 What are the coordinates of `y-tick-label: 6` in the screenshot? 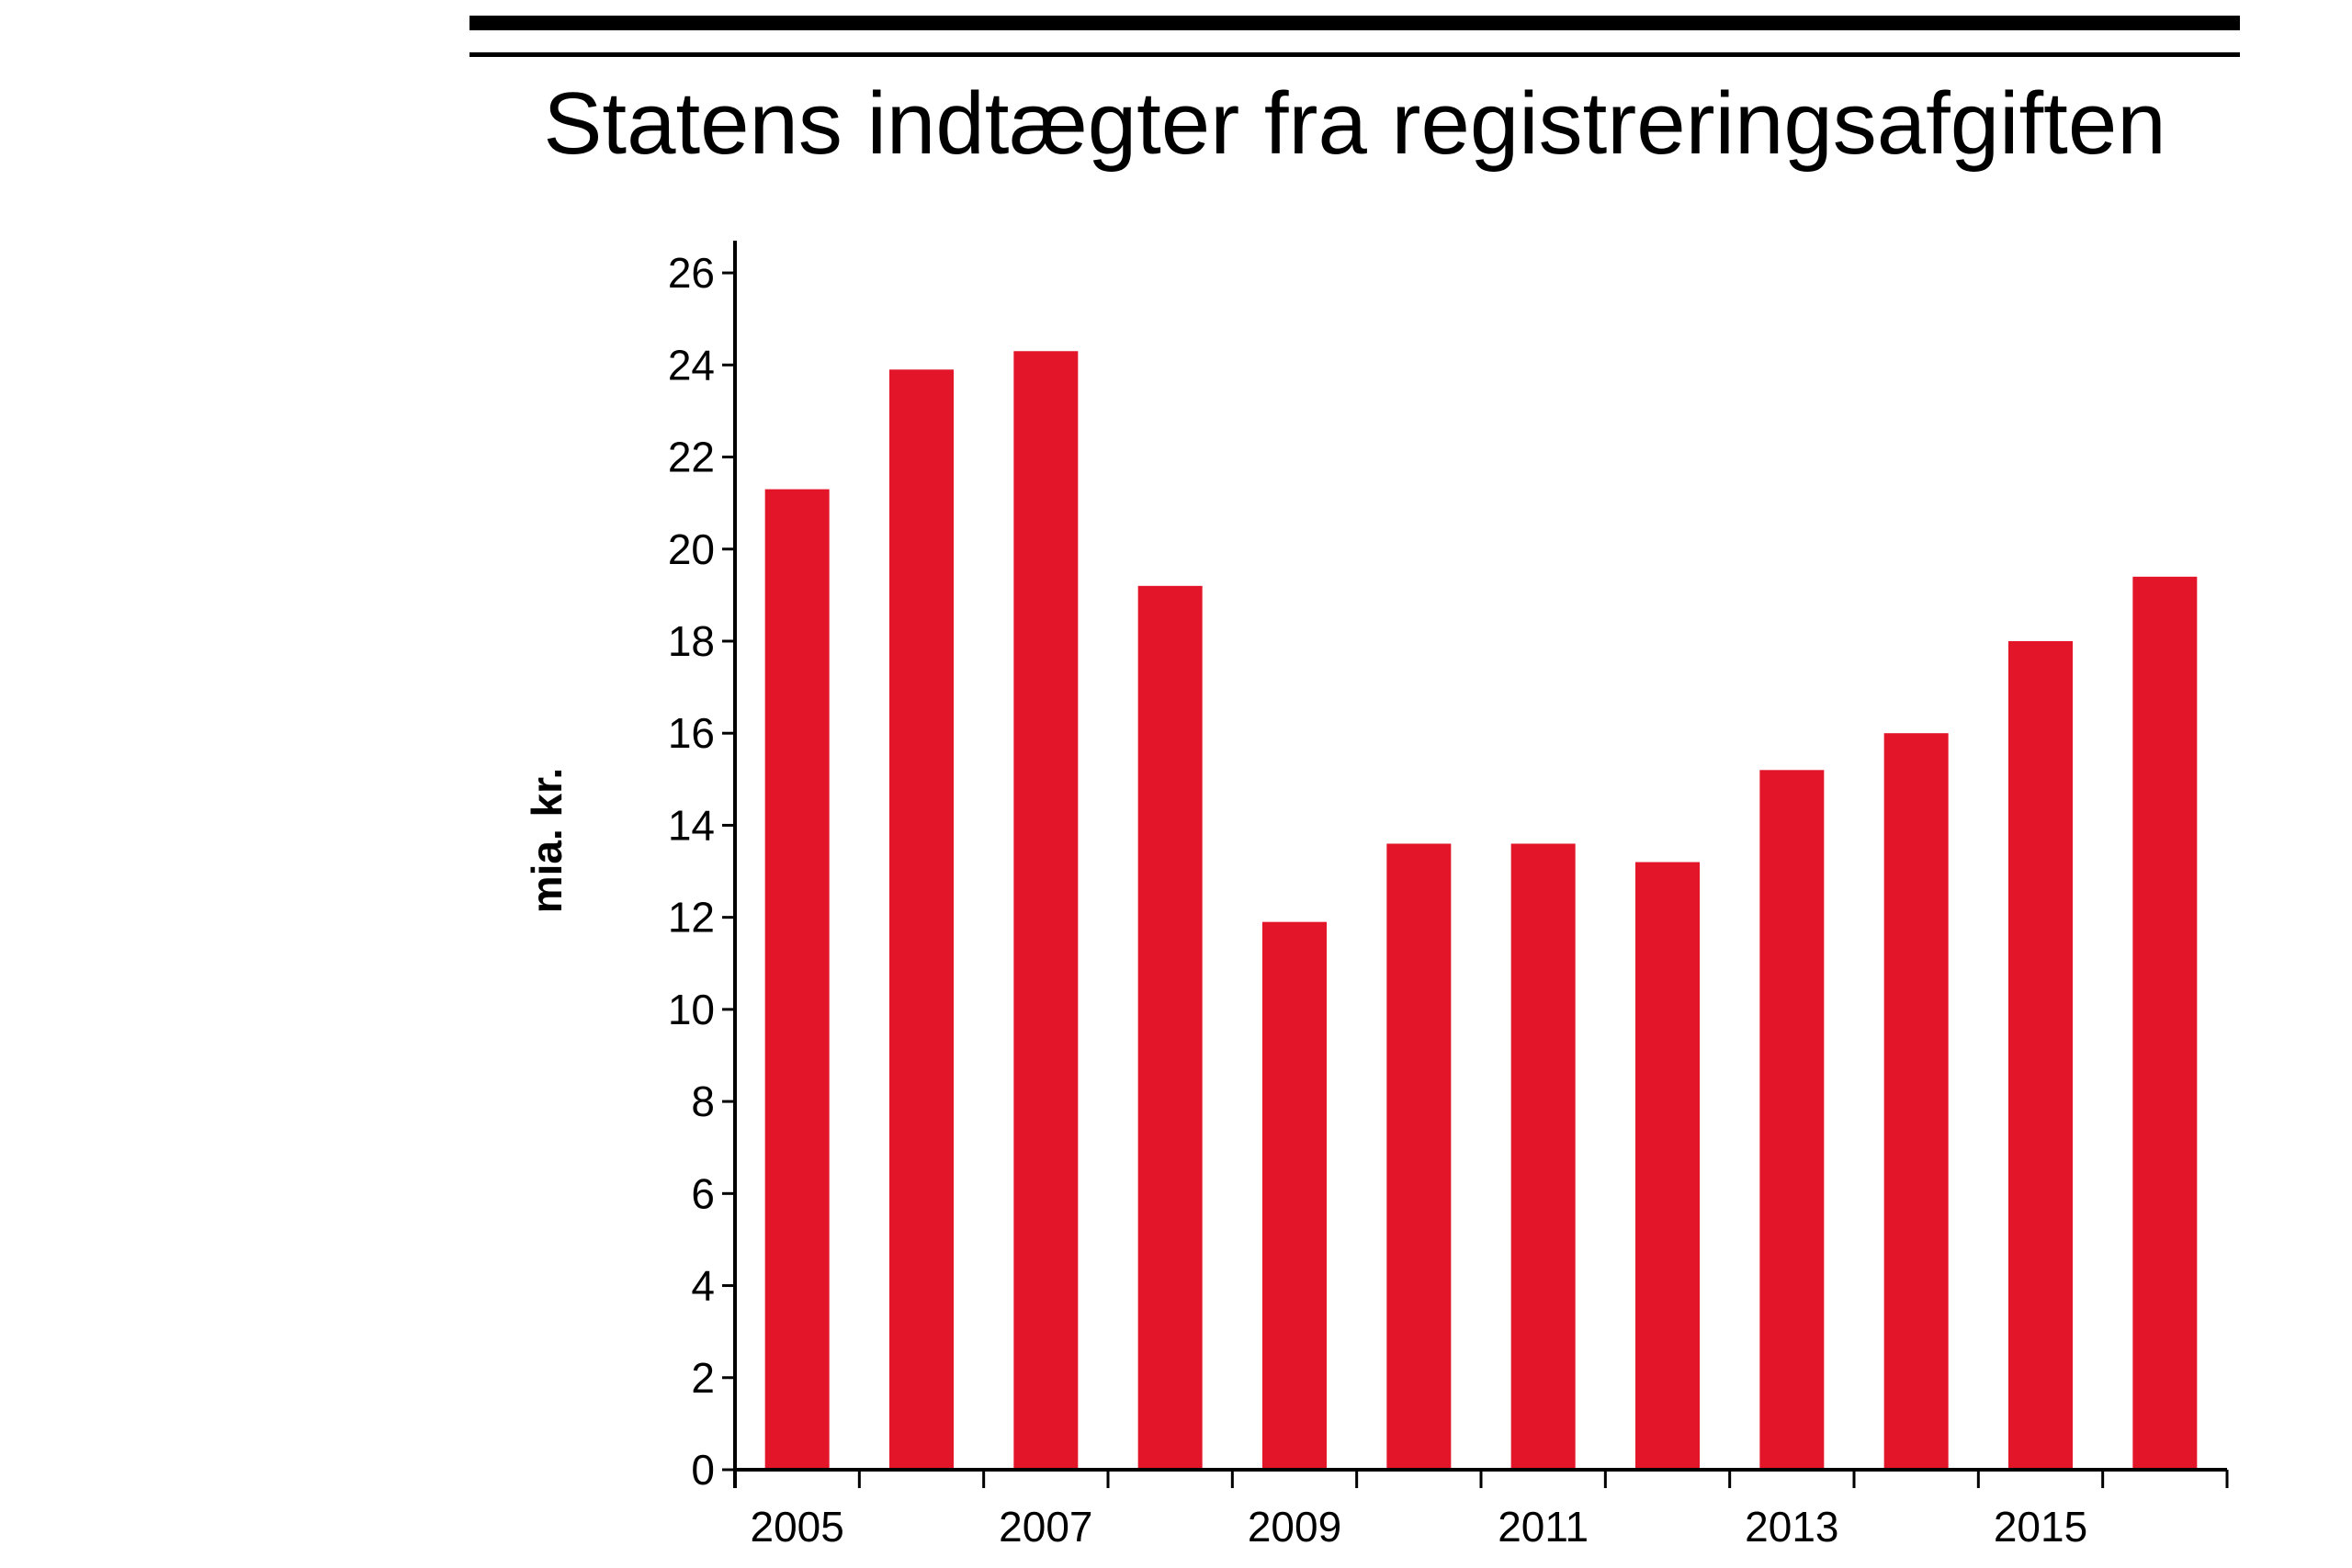 It's located at (703, 1193).